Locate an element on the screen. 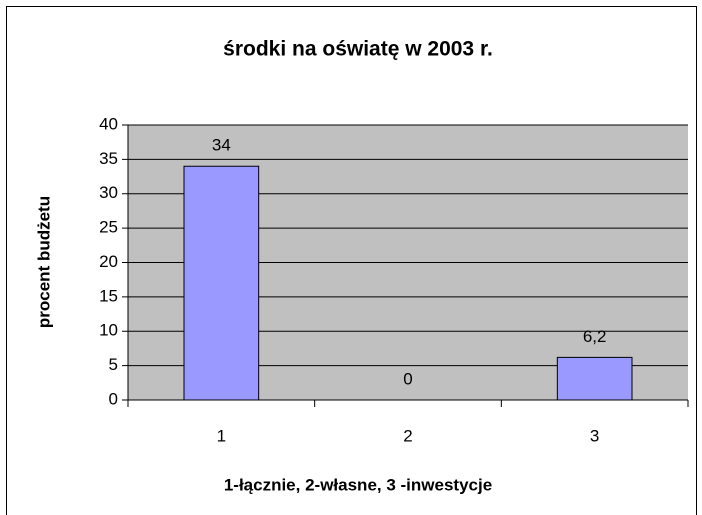 The image size is (702, 515). x-axis-title: 1-łącznie, 2-własne, 3 -inwestycje is located at coordinates (358, 484).